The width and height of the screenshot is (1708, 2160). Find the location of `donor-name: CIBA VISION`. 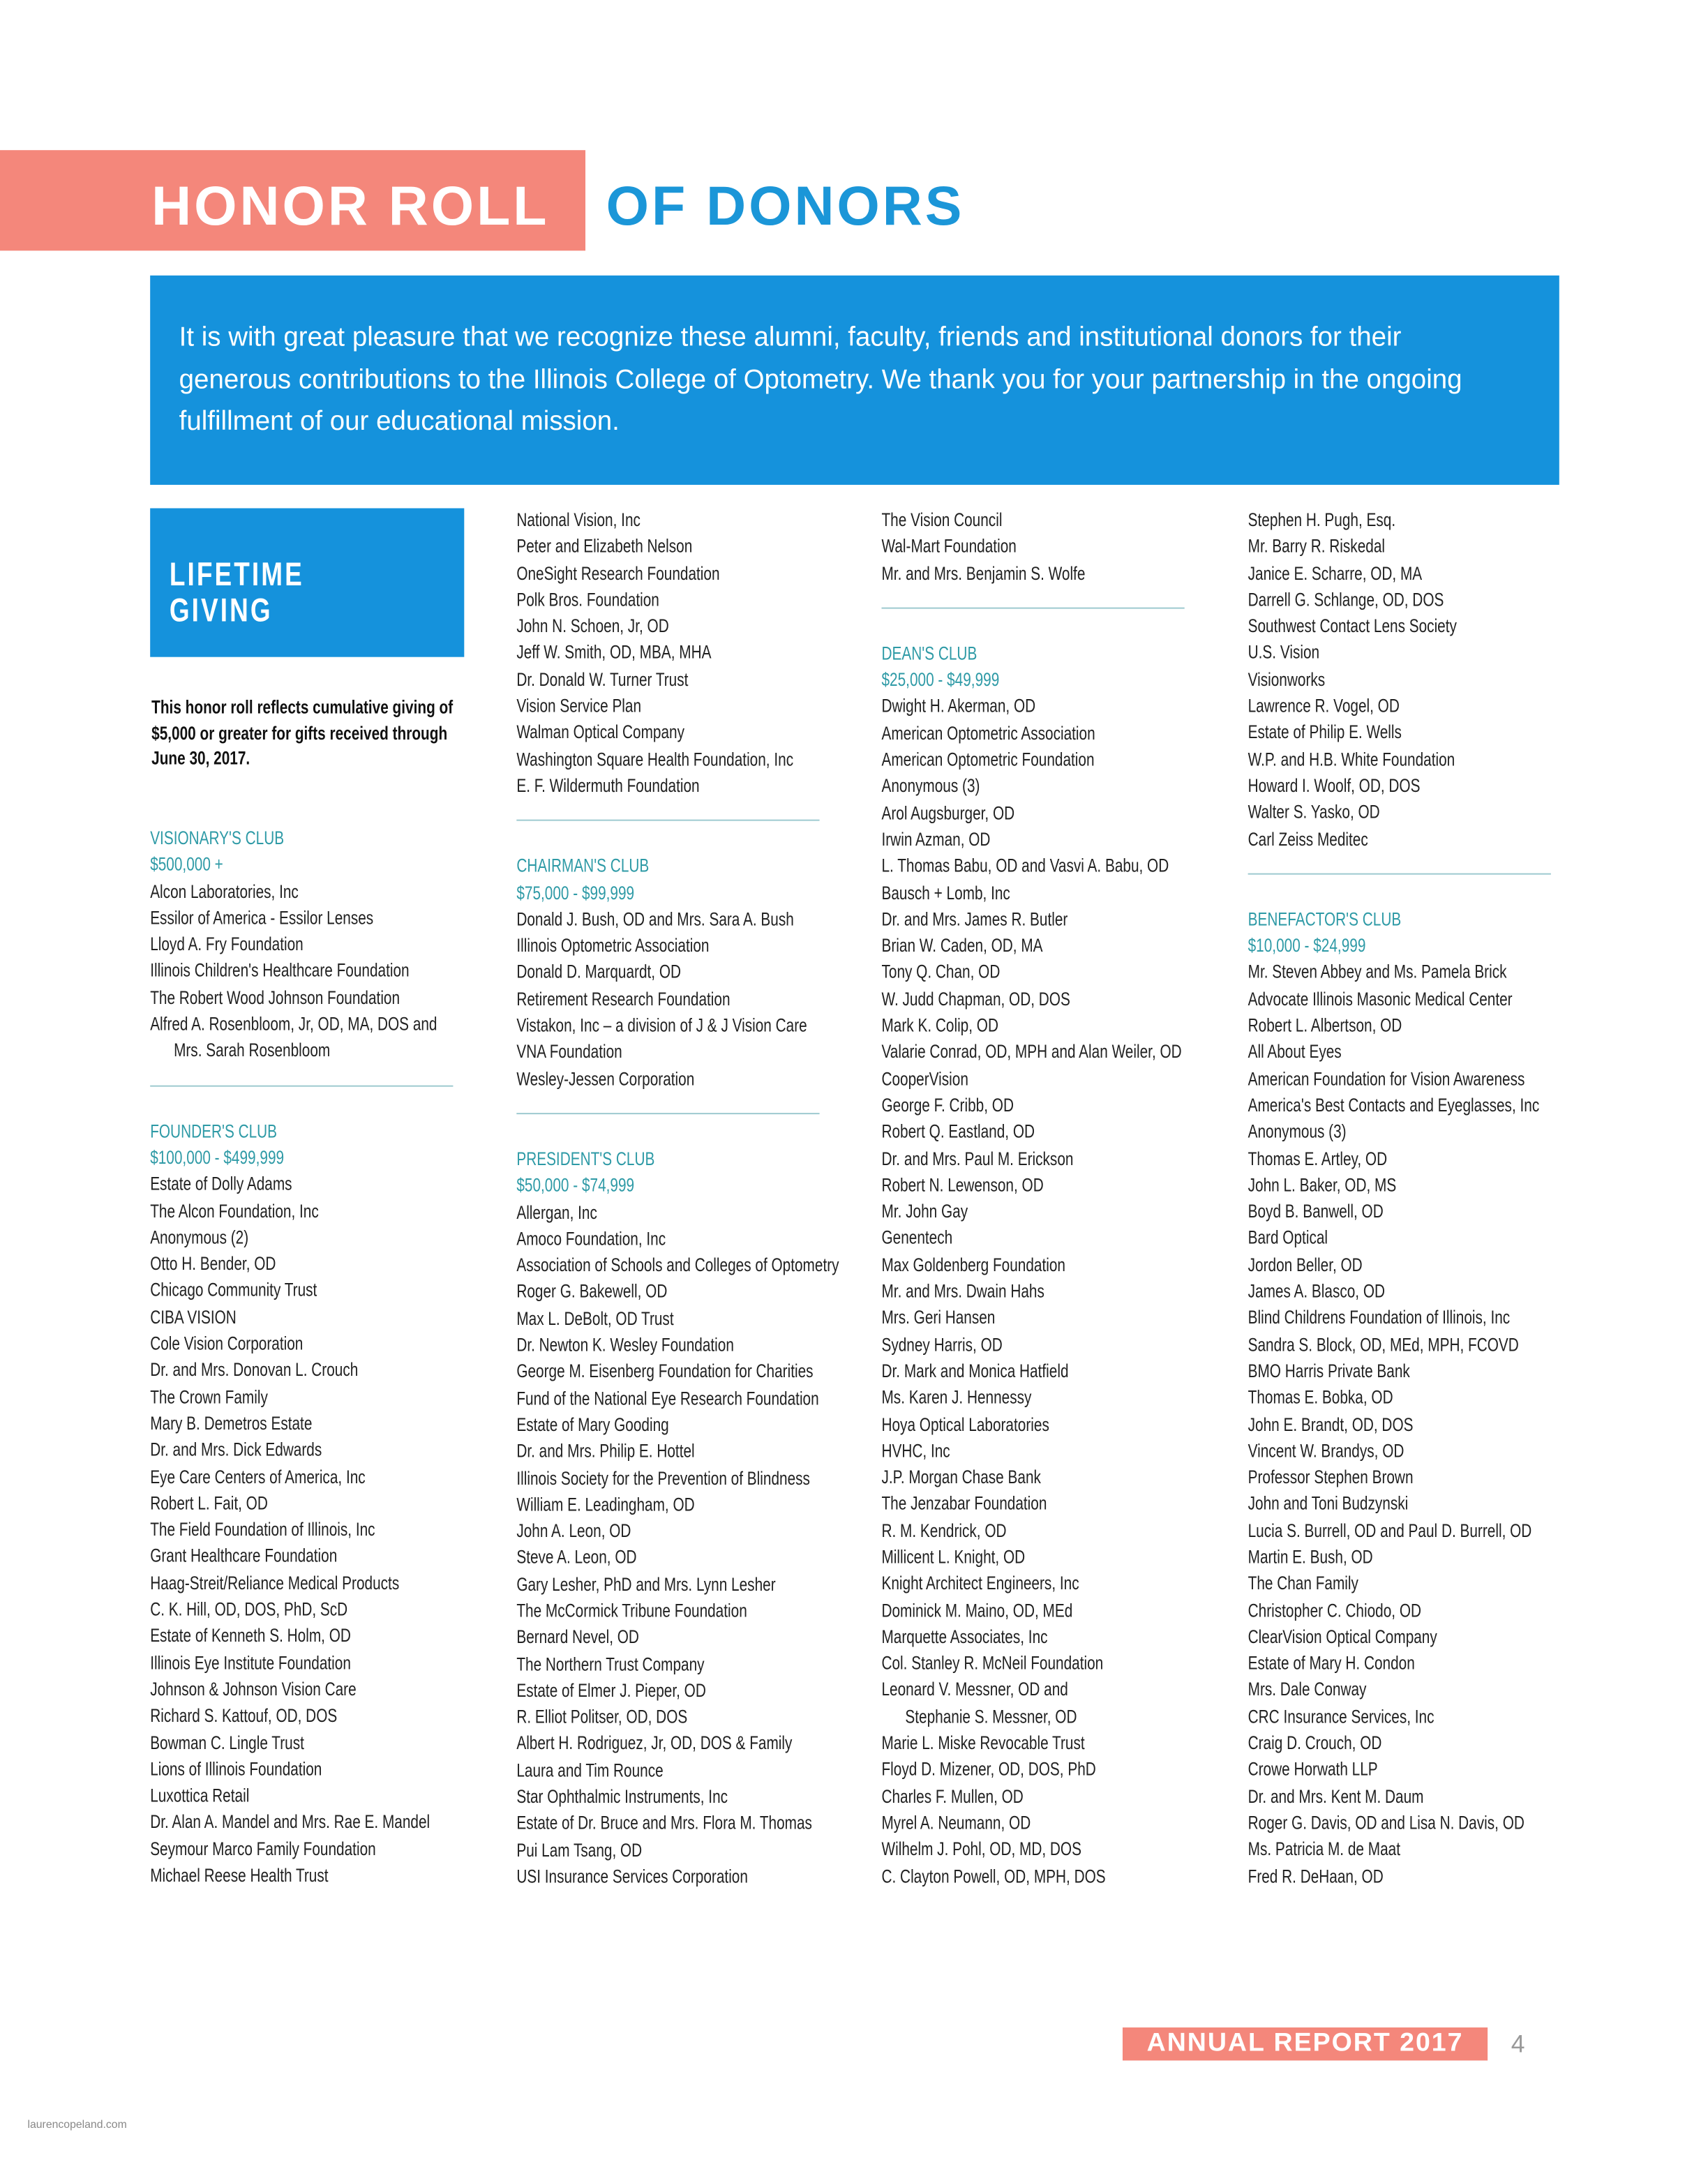

donor-name: CIBA VISION is located at coordinates (193, 1317).